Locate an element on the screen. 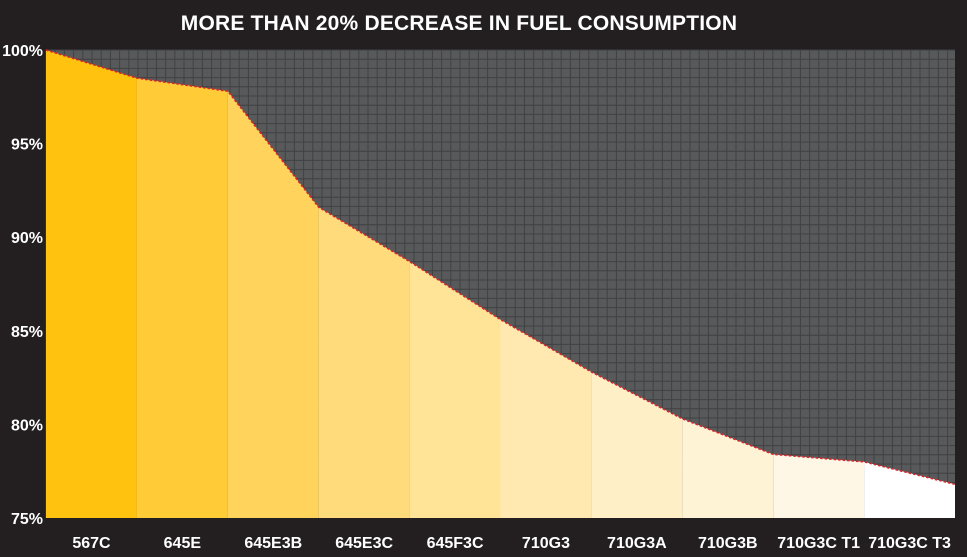 The width and height of the screenshot is (967, 557). y-tick-label: 100% is located at coordinates (22, 51).